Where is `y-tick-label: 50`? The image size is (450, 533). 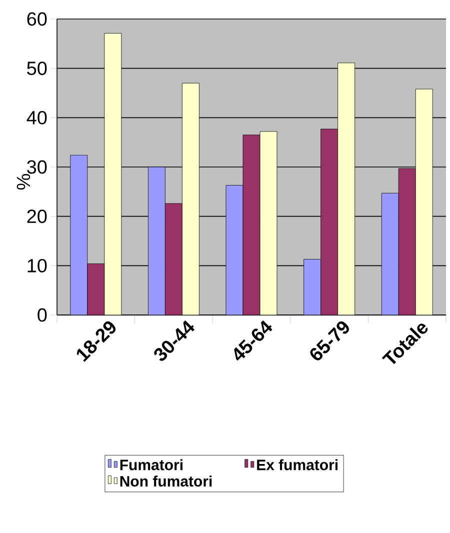 y-tick-label: 50 is located at coordinates (37, 69).